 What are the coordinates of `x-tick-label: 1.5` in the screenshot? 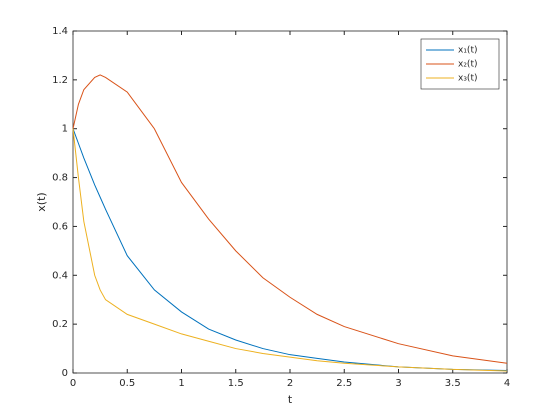 It's located at (236, 383).